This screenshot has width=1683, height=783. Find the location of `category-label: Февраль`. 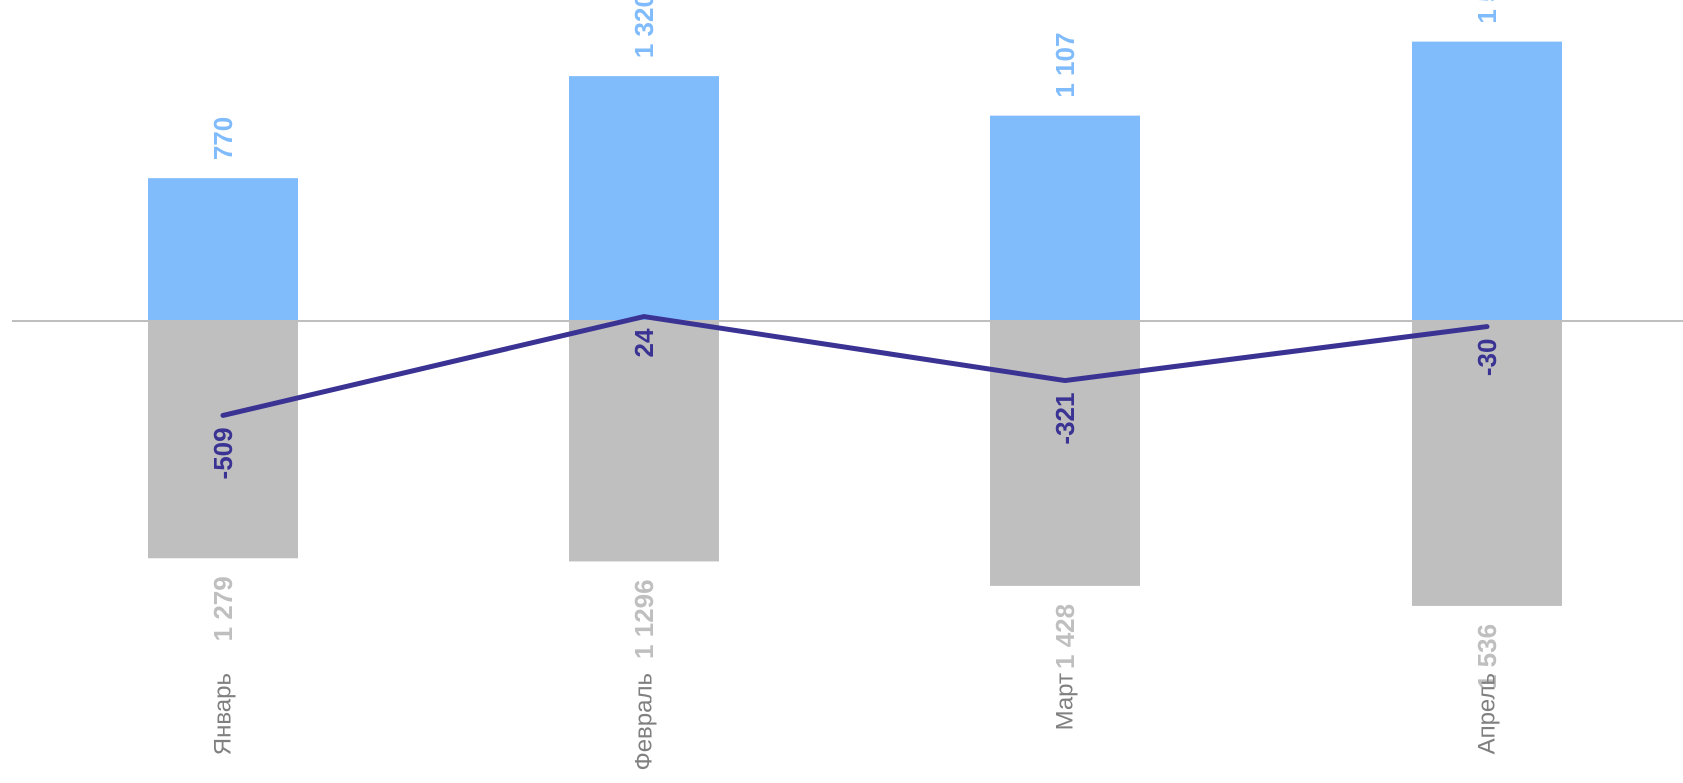

category-label: Февраль is located at coordinates (644, 722).